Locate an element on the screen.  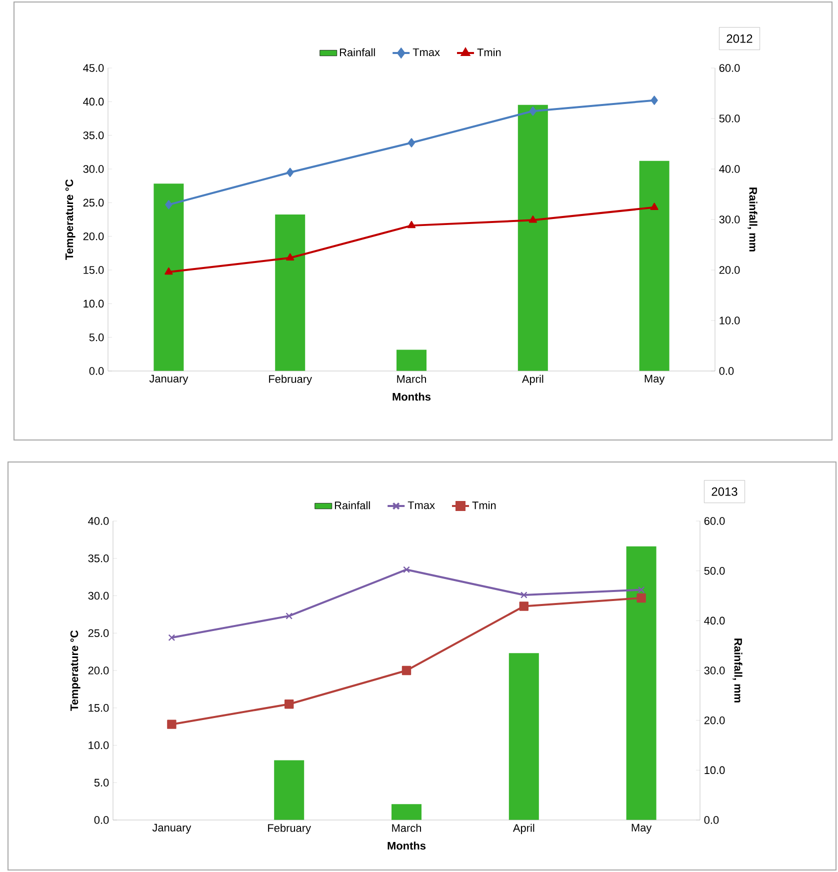
text: 2012 is located at coordinates (739, 38).